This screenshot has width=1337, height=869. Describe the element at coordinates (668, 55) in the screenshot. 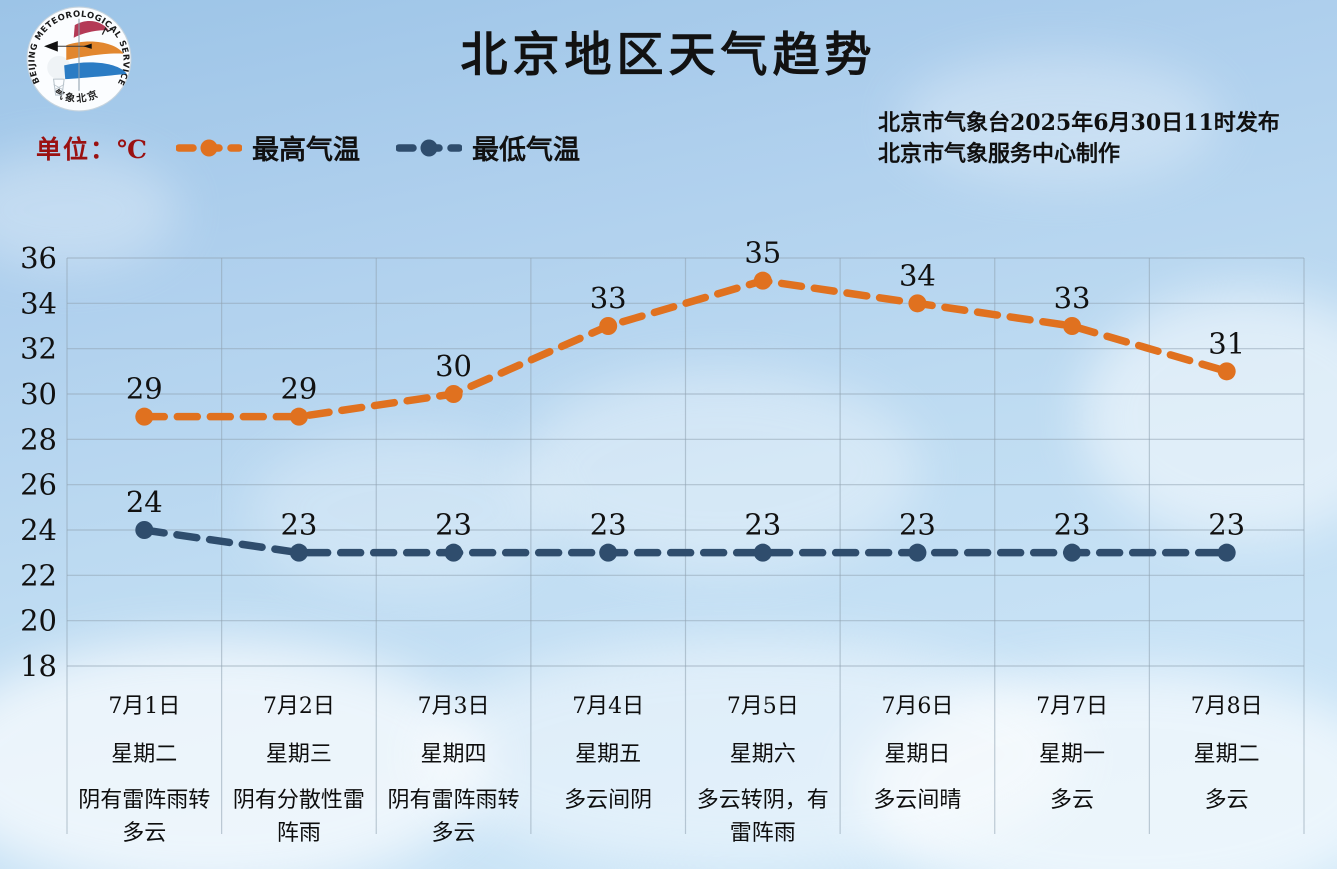

I see `page-title: 北京地区天气趋势` at that location.